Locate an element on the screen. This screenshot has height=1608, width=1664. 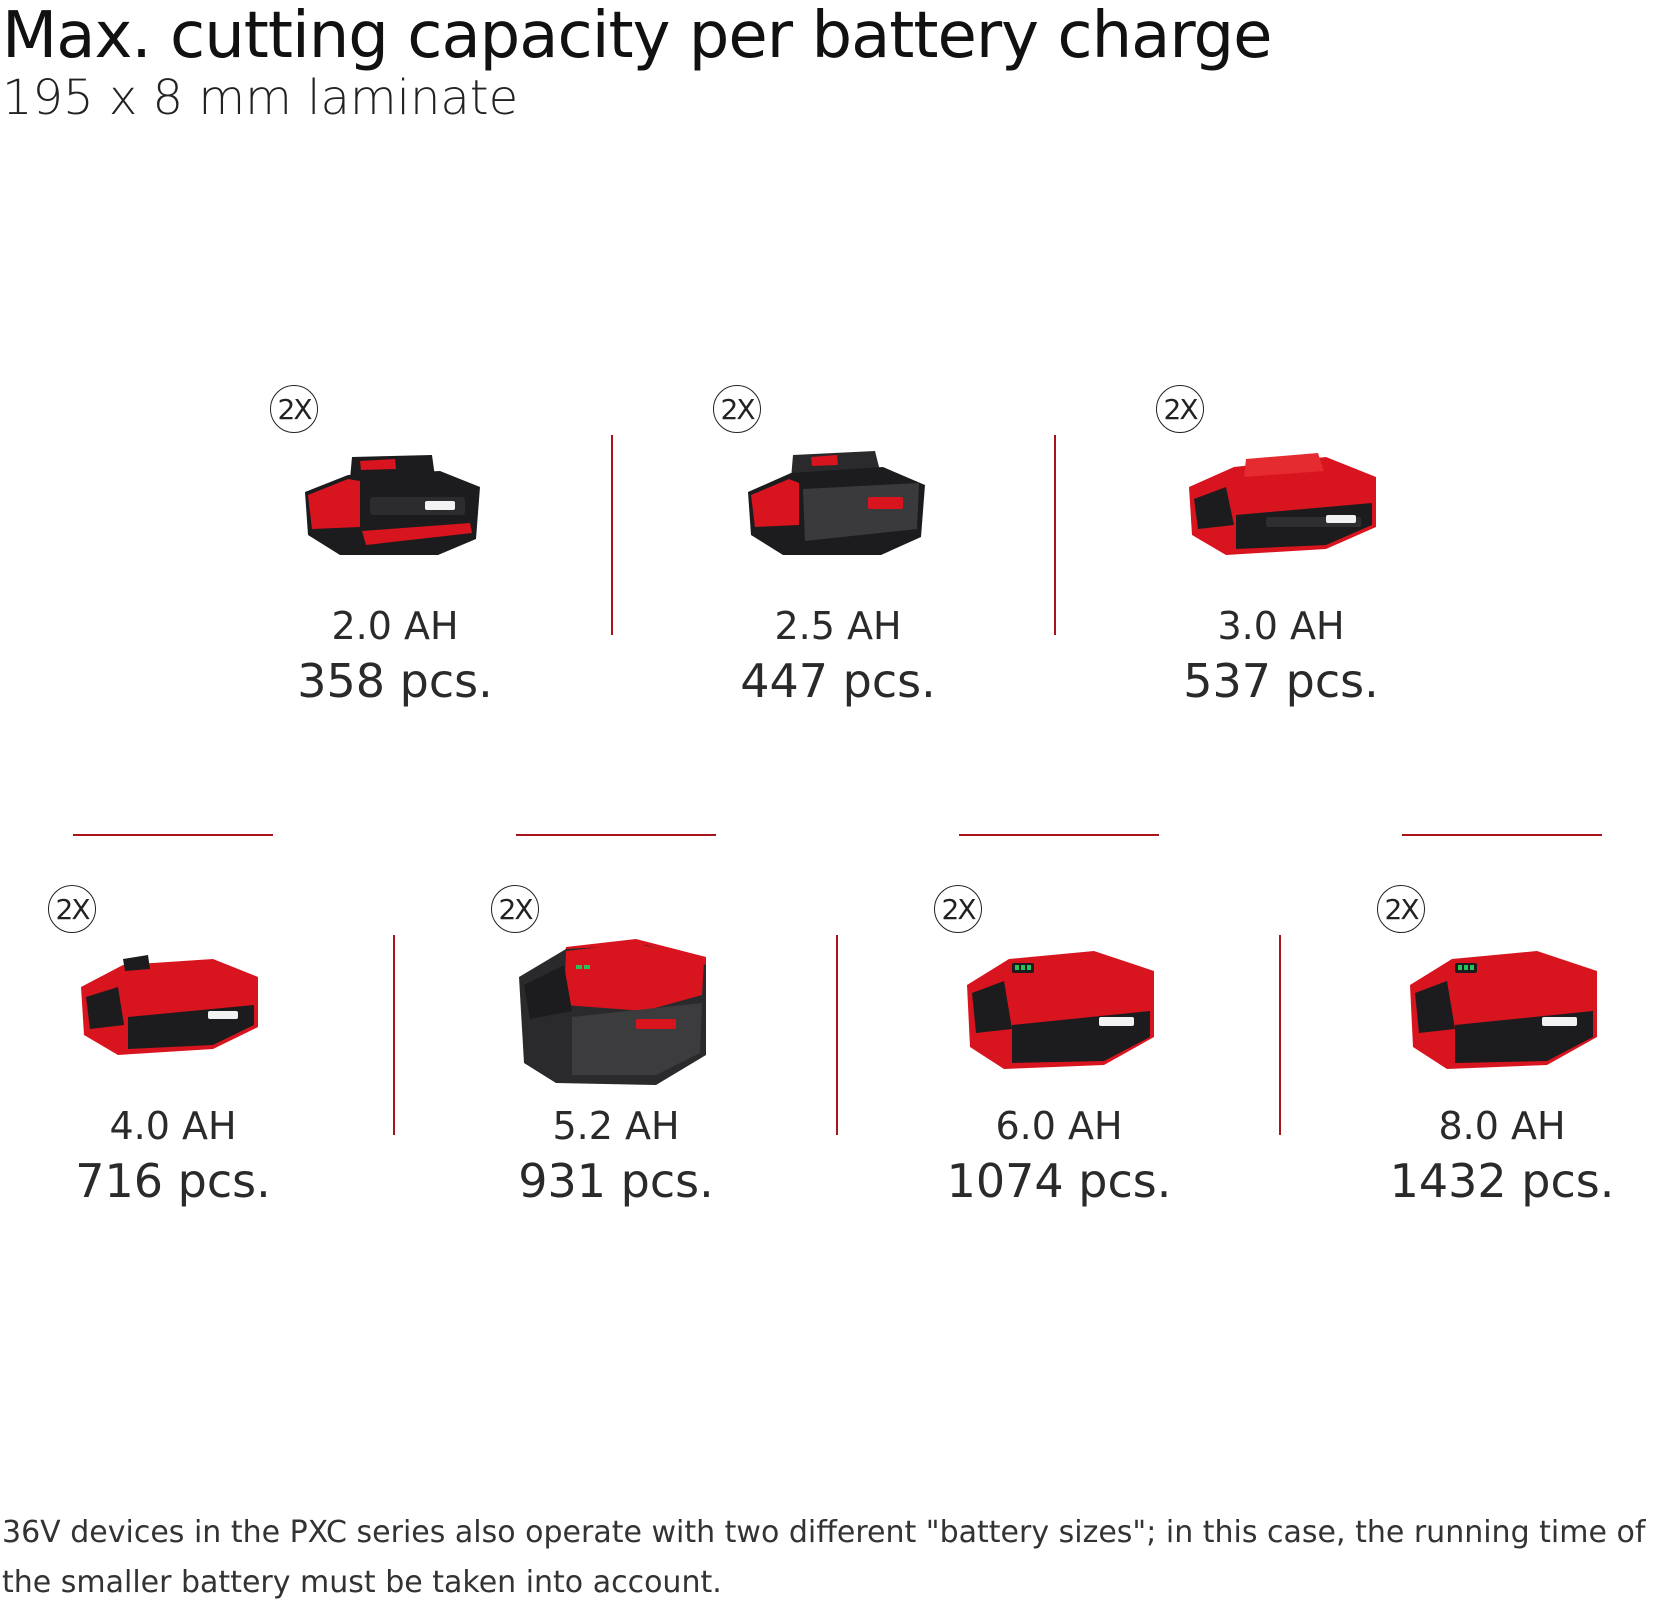
battery-card-5-2ah: 2X 5.2 AH 931 pcs. is located at coordinates (676, 1065).